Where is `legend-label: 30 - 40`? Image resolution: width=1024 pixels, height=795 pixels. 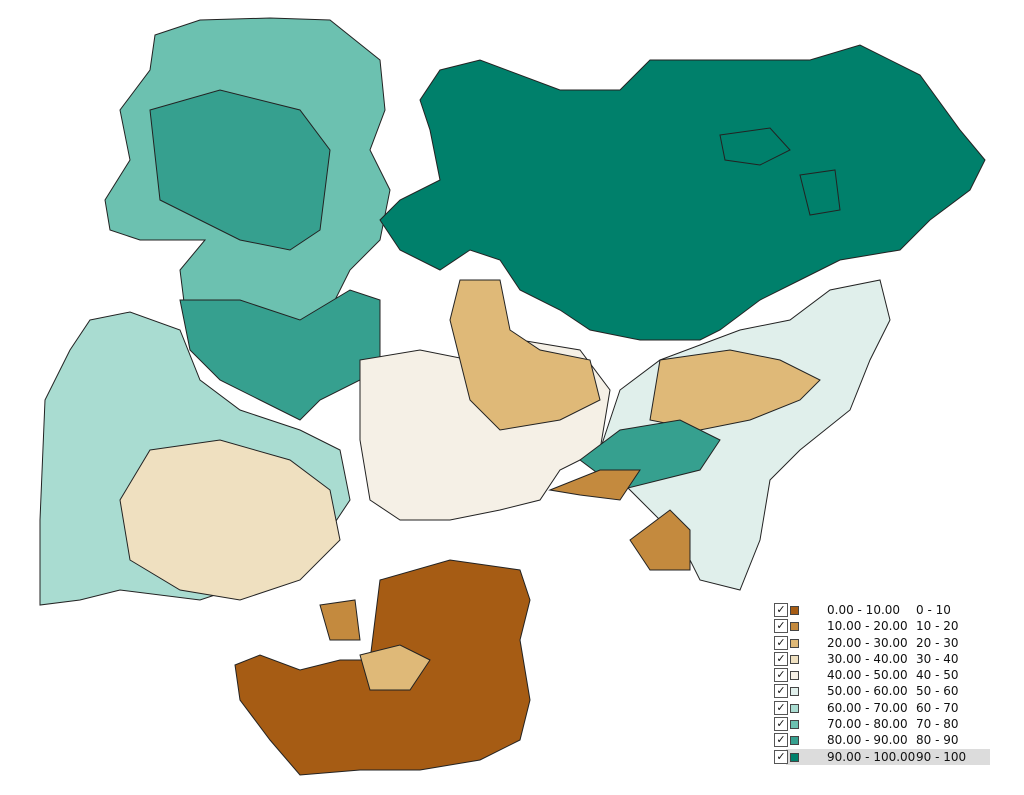
legend-label: 30 - 40 is located at coordinates (937, 658).